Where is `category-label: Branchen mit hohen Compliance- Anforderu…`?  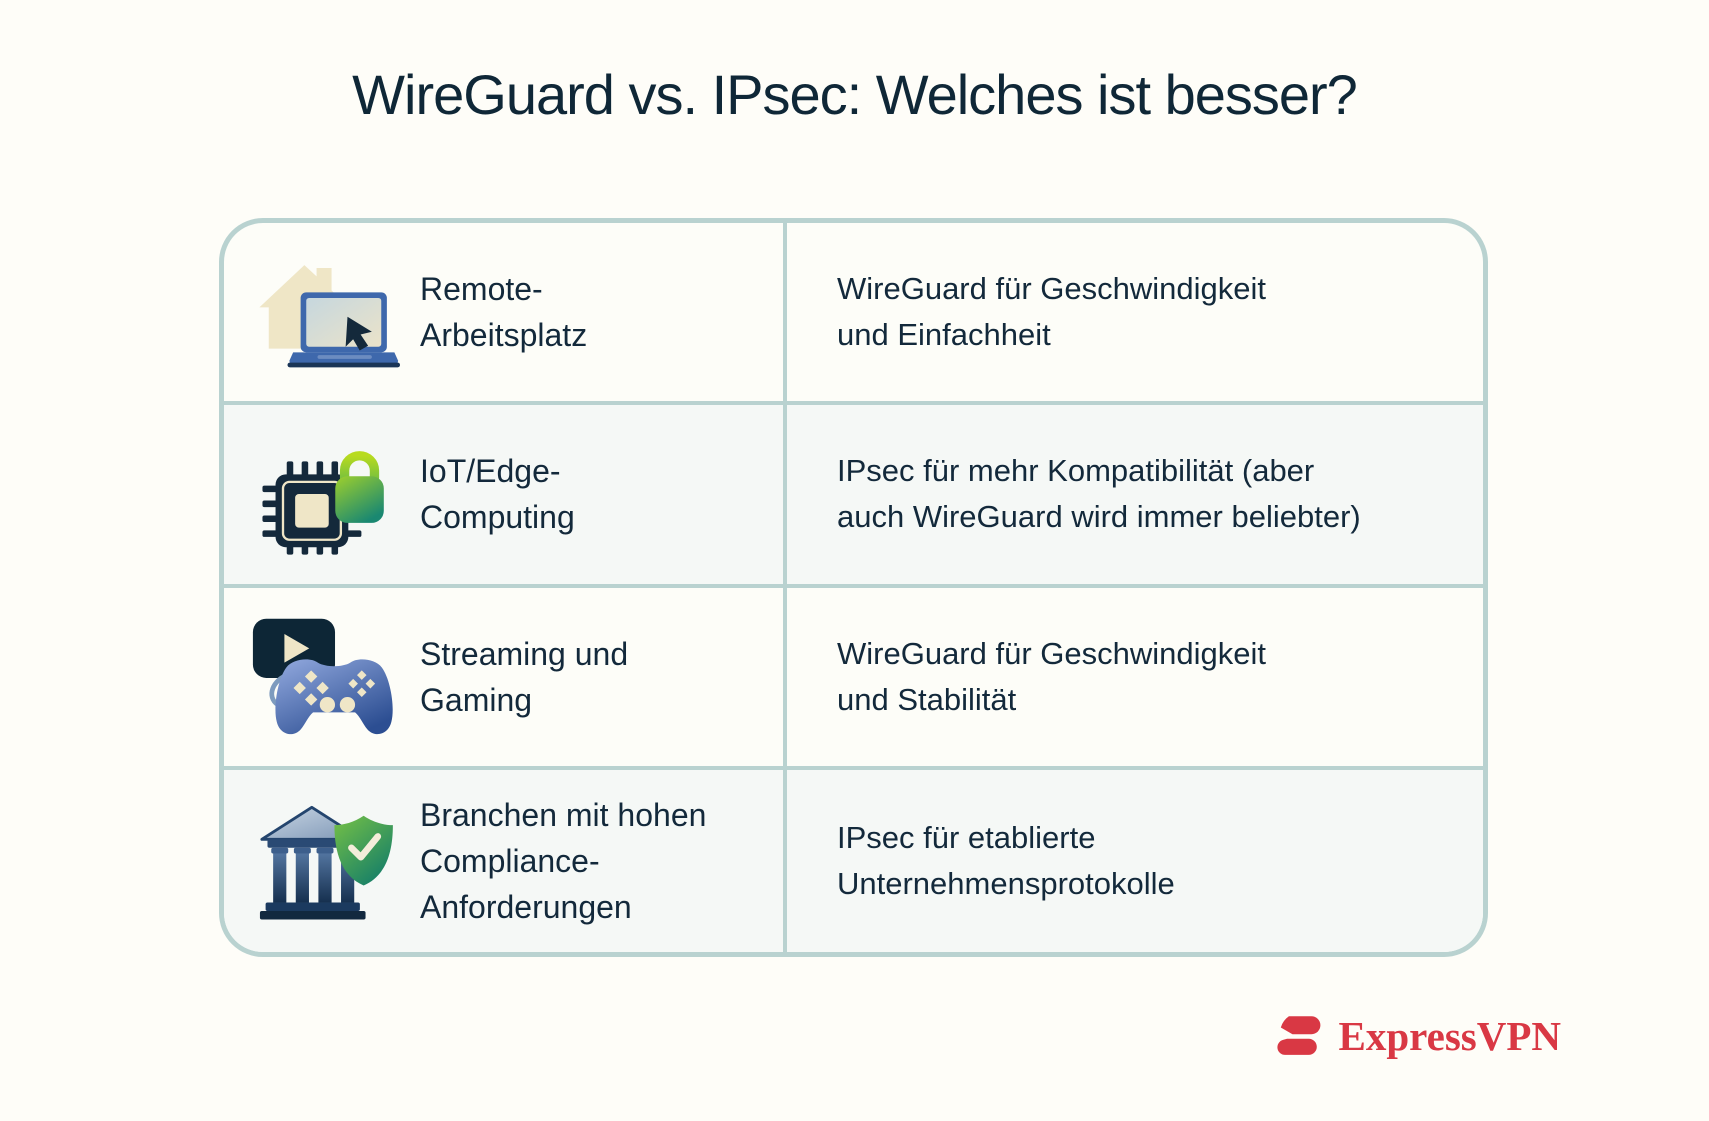 category-label: Branchen mit hohen Compliance- Anforderu… is located at coordinates (563, 860).